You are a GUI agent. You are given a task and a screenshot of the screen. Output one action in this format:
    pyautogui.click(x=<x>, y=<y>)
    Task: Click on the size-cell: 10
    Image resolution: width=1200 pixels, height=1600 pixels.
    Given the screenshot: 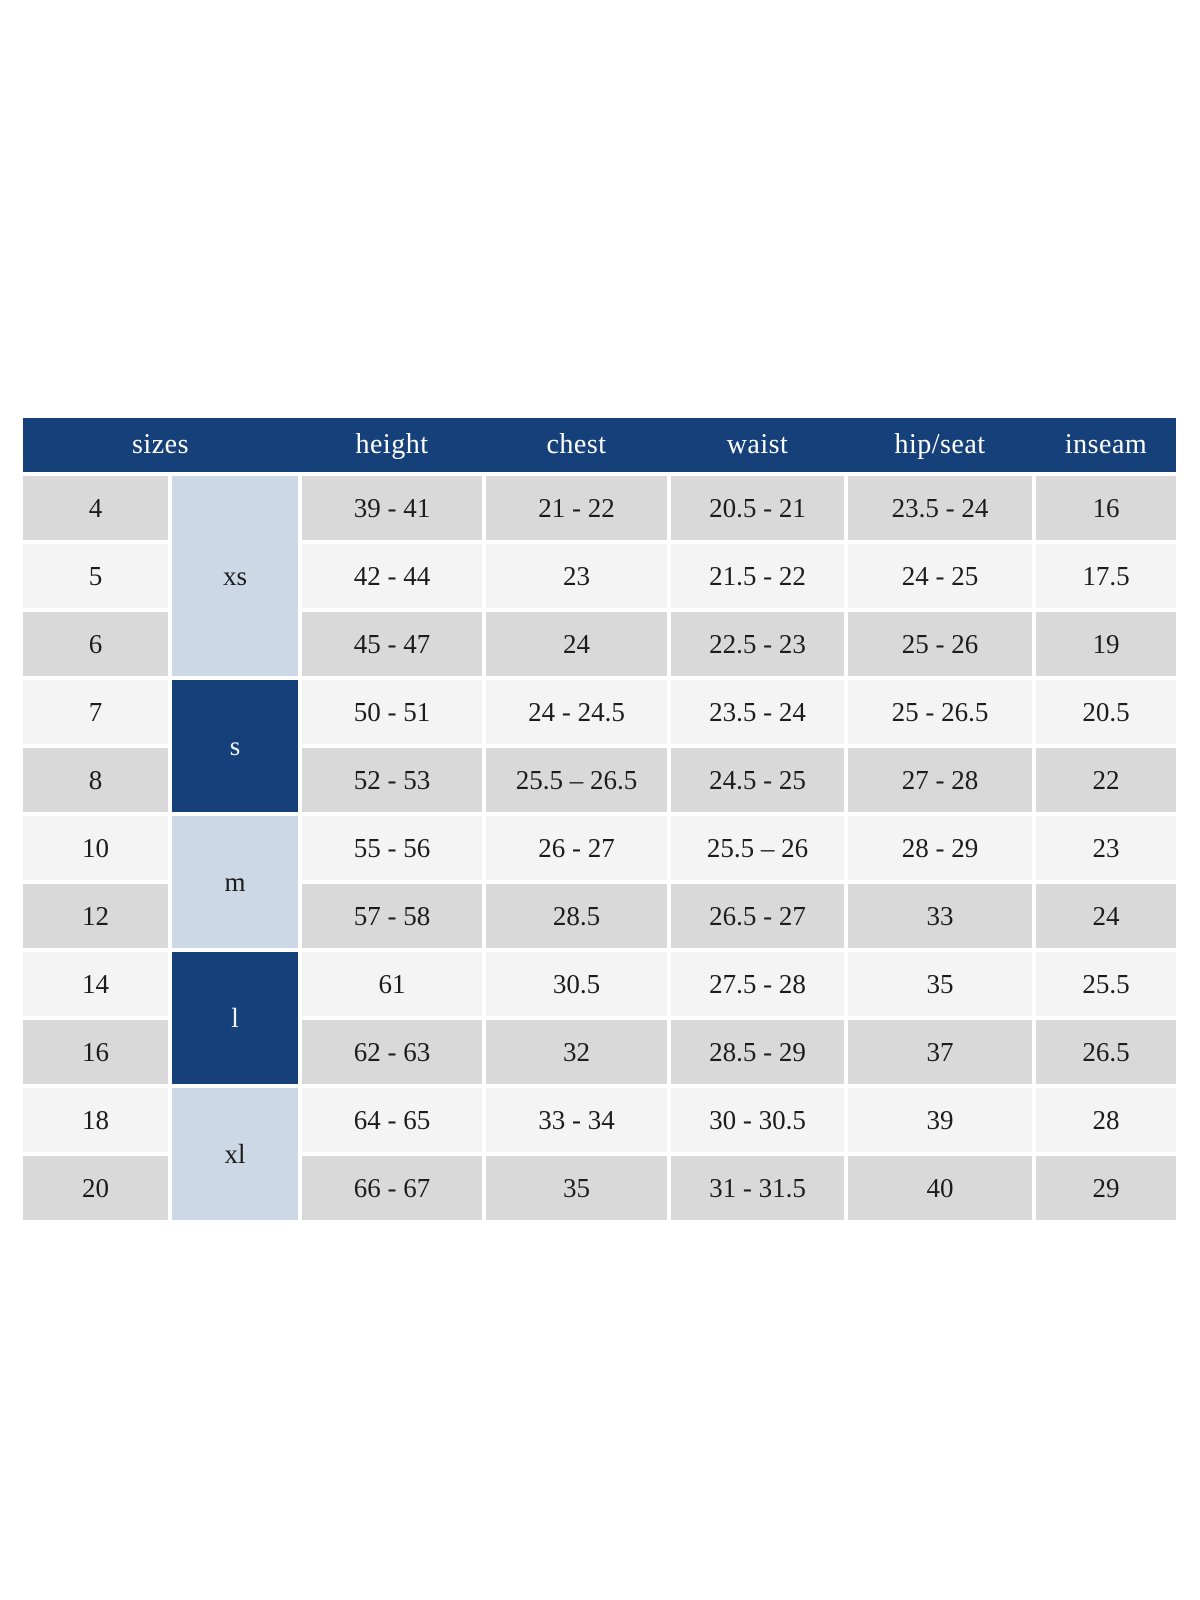 What is the action you would take?
    pyautogui.click(x=95, y=848)
    